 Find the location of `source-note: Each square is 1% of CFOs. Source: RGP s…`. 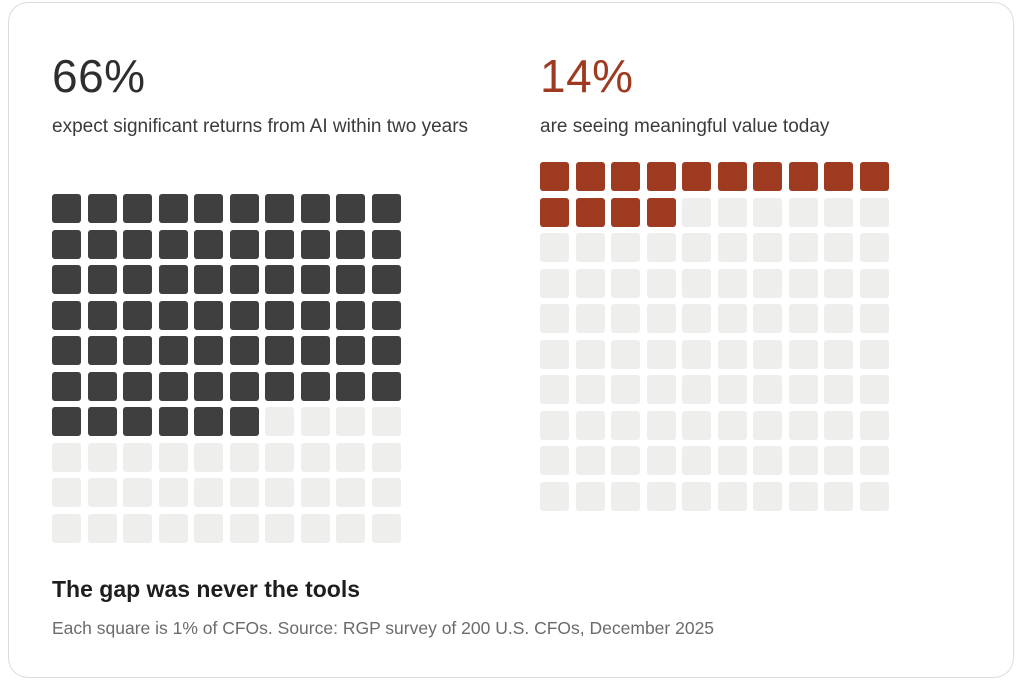

source-note: Each square is 1% of CFOs. Source: RGP s… is located at coordinates (383, 628).